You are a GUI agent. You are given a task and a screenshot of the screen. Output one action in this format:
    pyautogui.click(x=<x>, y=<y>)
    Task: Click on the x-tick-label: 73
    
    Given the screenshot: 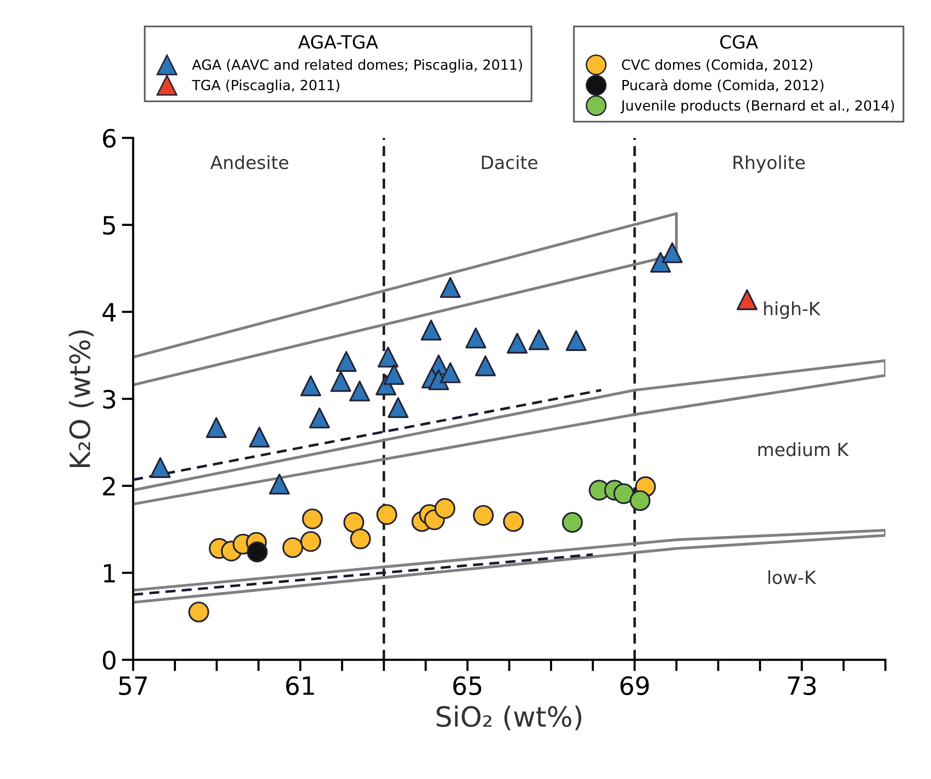 What is the action you would take?
    pyautogui.click(x=802, y=686)
    